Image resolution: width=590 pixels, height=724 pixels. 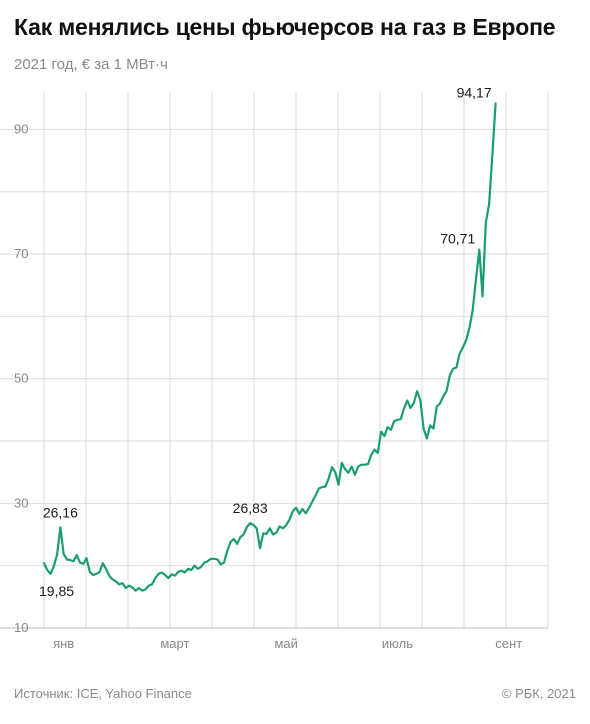 I want to click on y-tick-label: 30, so click(x=21, y=502).